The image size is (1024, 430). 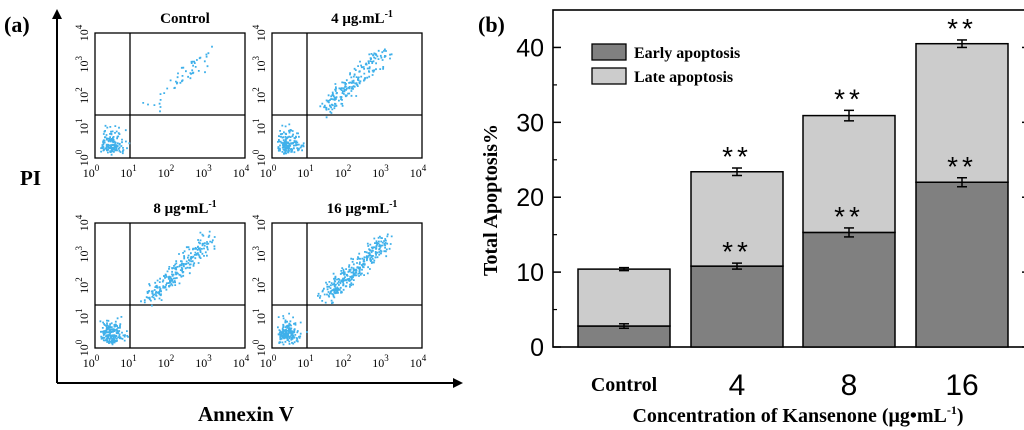 I want to click on subplot-title-main: 8 μg•mL, so click(x=180, y=209).